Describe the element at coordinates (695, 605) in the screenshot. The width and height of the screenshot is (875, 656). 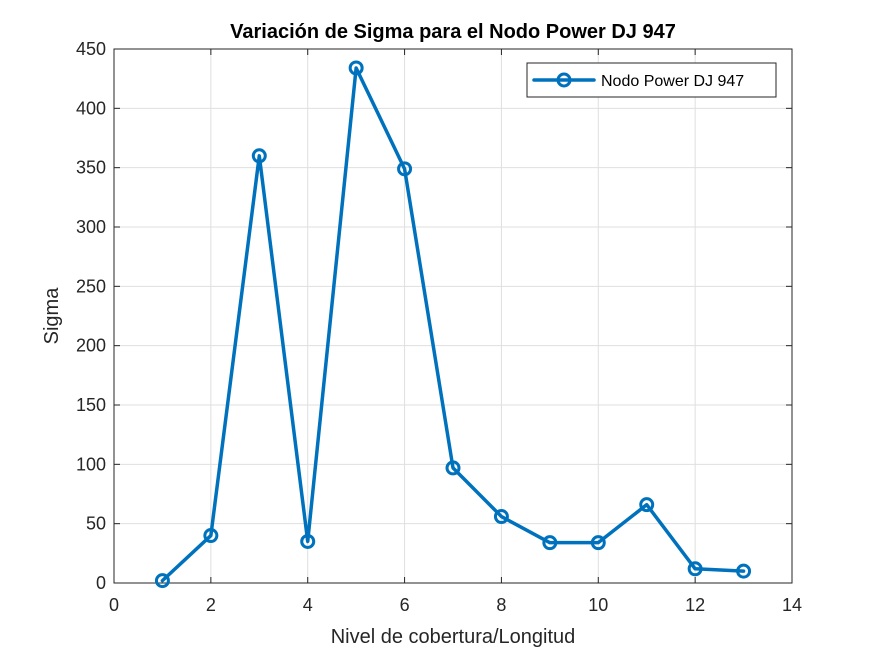
I see `x-tick-label: 12` at that location.